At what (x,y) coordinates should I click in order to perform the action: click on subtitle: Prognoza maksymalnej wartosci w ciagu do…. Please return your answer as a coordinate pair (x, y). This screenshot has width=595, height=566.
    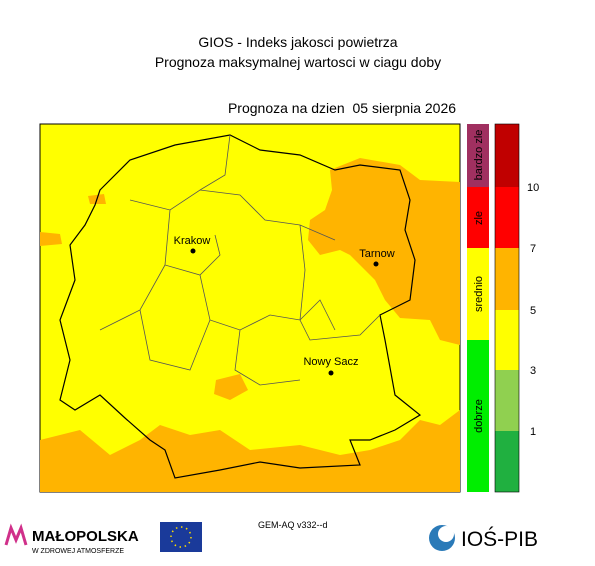
    Looking at the image, I should click on (298, 62).